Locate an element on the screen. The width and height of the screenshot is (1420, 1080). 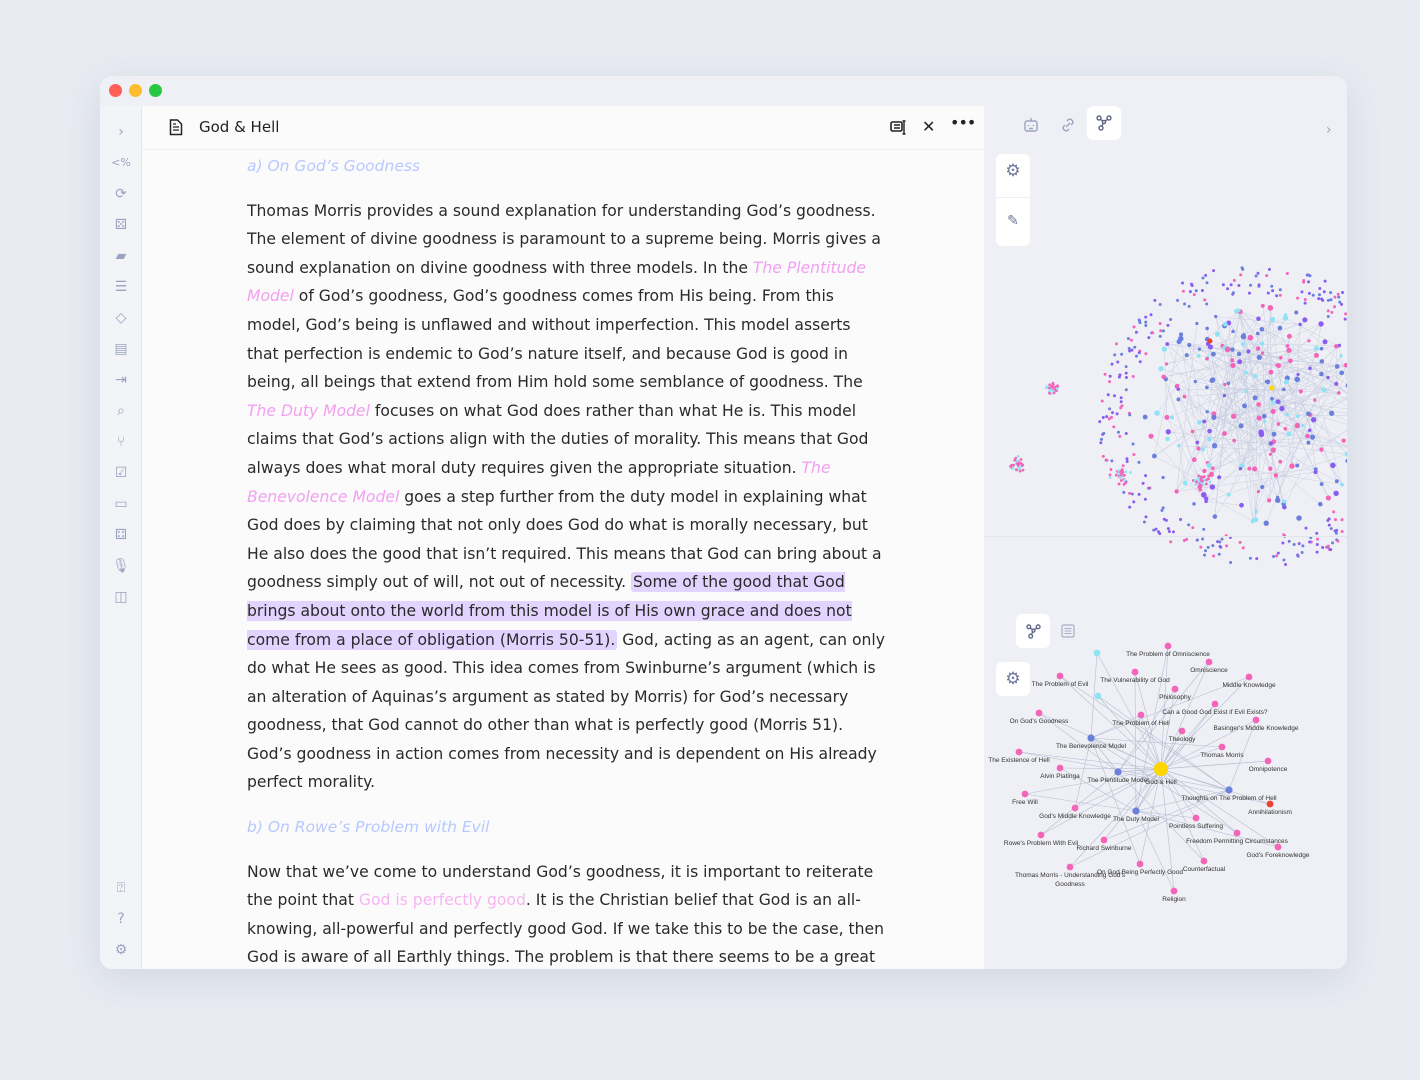
internal-link: God is perfectly good is located at coordinates (442, 900).